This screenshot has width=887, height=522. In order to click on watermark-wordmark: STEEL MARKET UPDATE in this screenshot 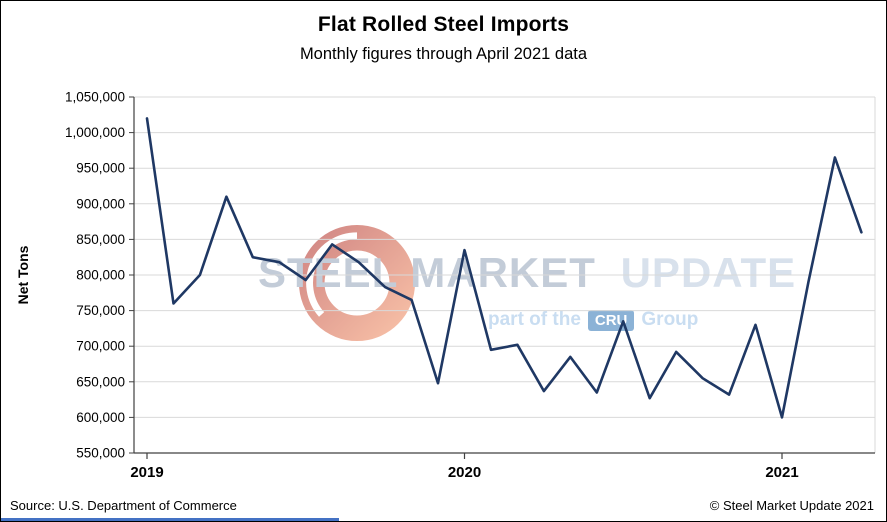, I will do `click(527, 273)`.